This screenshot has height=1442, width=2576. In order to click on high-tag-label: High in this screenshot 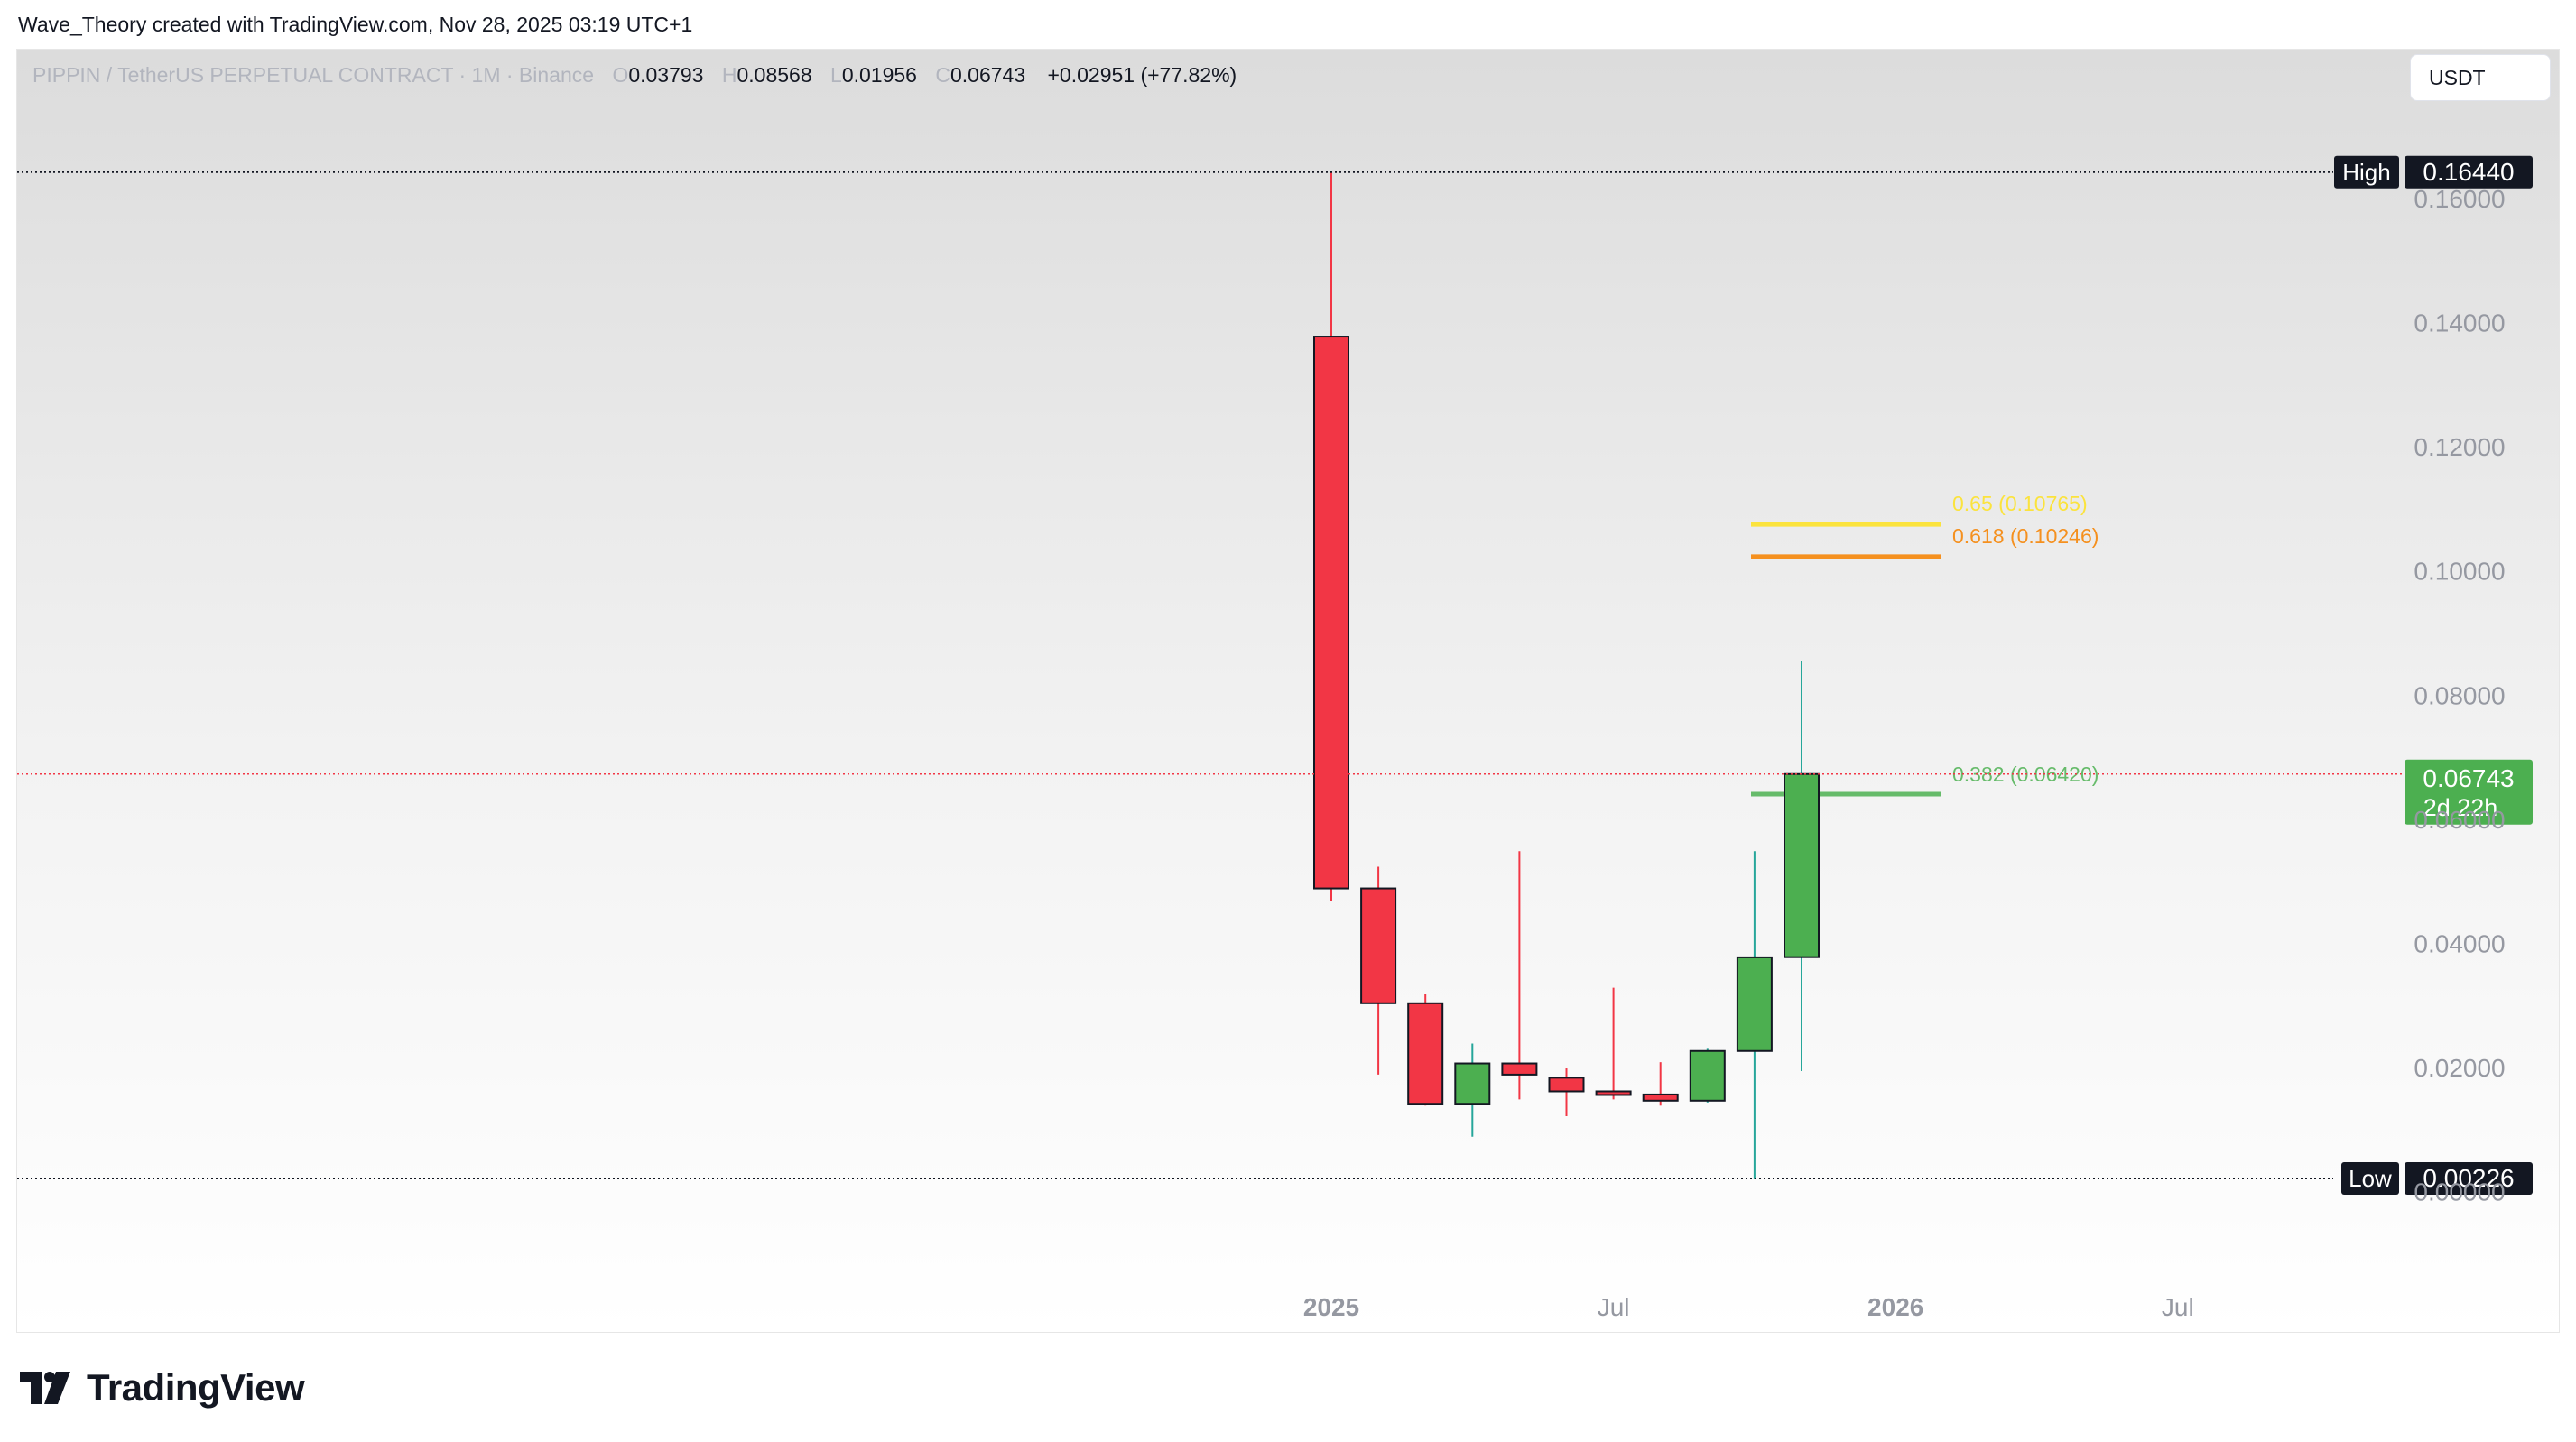, I will do `click(2366, 172)`.